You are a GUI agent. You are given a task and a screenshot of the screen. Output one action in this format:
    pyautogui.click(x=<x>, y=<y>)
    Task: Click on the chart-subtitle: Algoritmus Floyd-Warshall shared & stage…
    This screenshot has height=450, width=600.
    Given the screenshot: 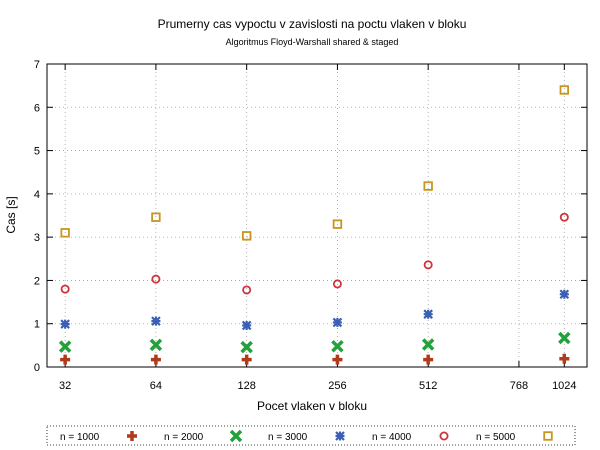 What is the action you would take?
    pyautogui.click(x=312, y=42)
    